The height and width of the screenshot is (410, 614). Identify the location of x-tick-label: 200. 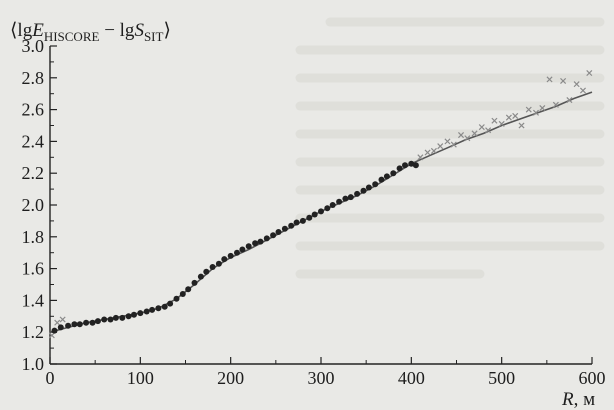
(230, 378).